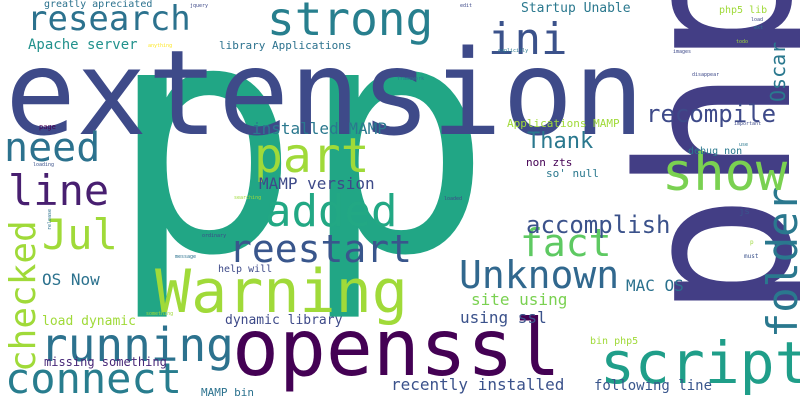  I want to click on word-cloud-word: Warning, so click(281, 292).